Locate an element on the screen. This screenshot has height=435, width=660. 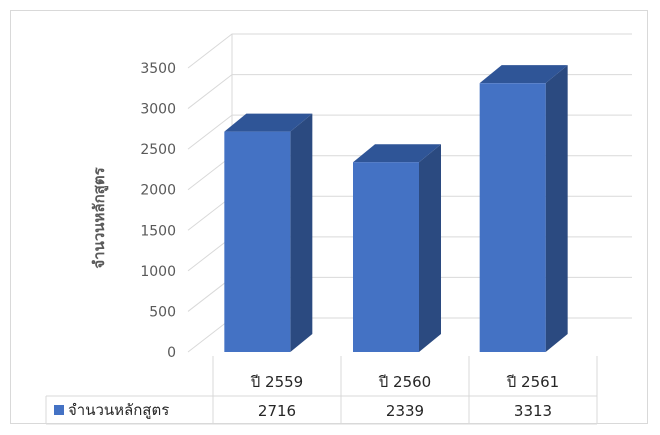
y-tick-label: 2500 is located at coordinates (158, 150).